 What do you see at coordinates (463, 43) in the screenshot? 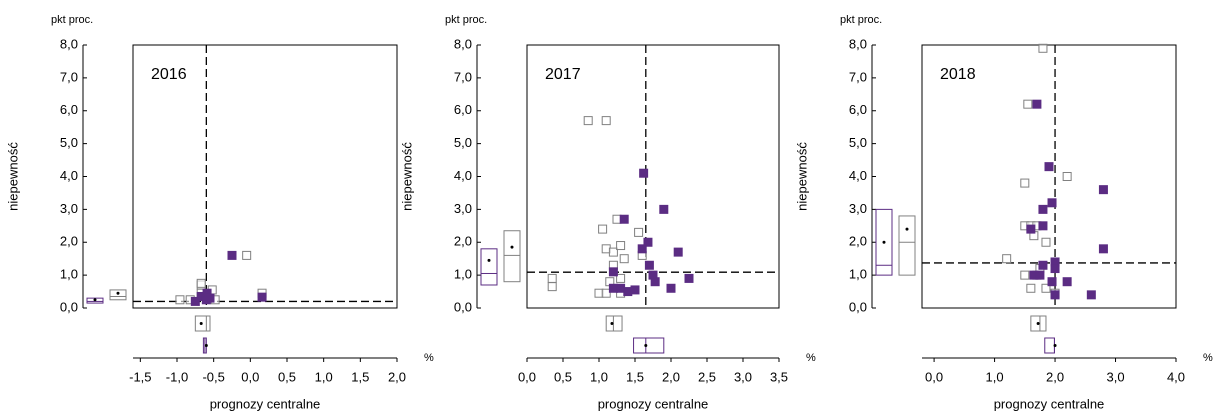
I see `y-tick-label: 8,0` at bounding box center [463, 43].